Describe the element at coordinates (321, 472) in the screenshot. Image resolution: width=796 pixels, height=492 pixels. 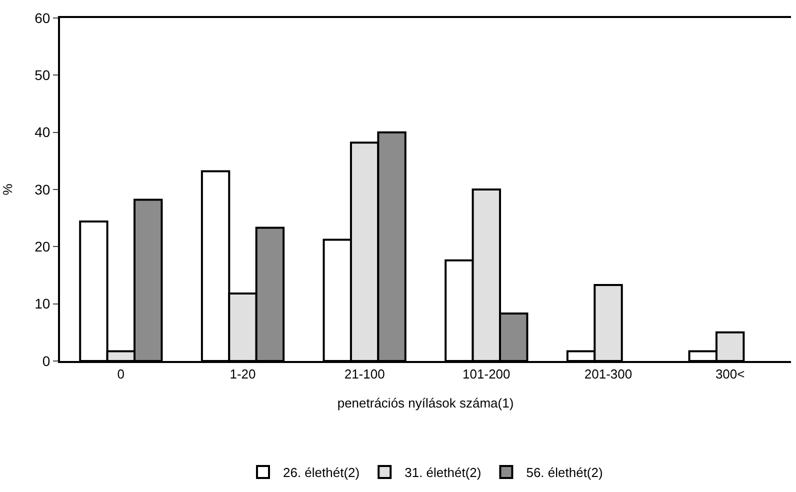
I see `legend-label: 26. élethét(2)` at that location.